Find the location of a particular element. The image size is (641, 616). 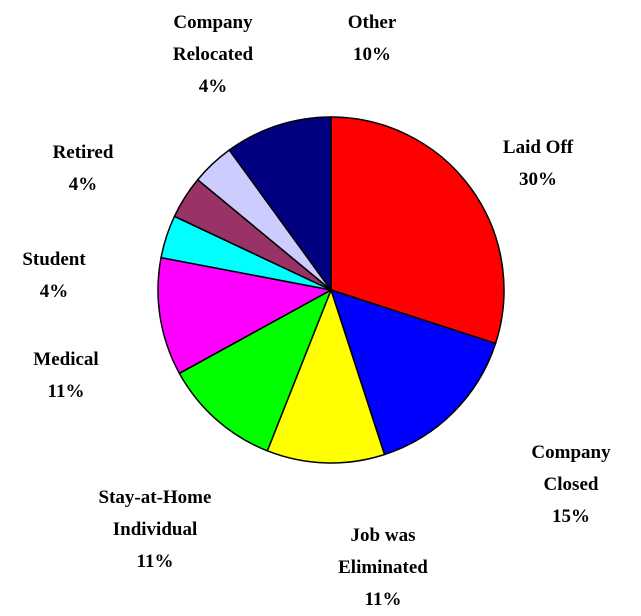

slice-label: Job was Eliminated 11% is located at coordinates (383, 568).